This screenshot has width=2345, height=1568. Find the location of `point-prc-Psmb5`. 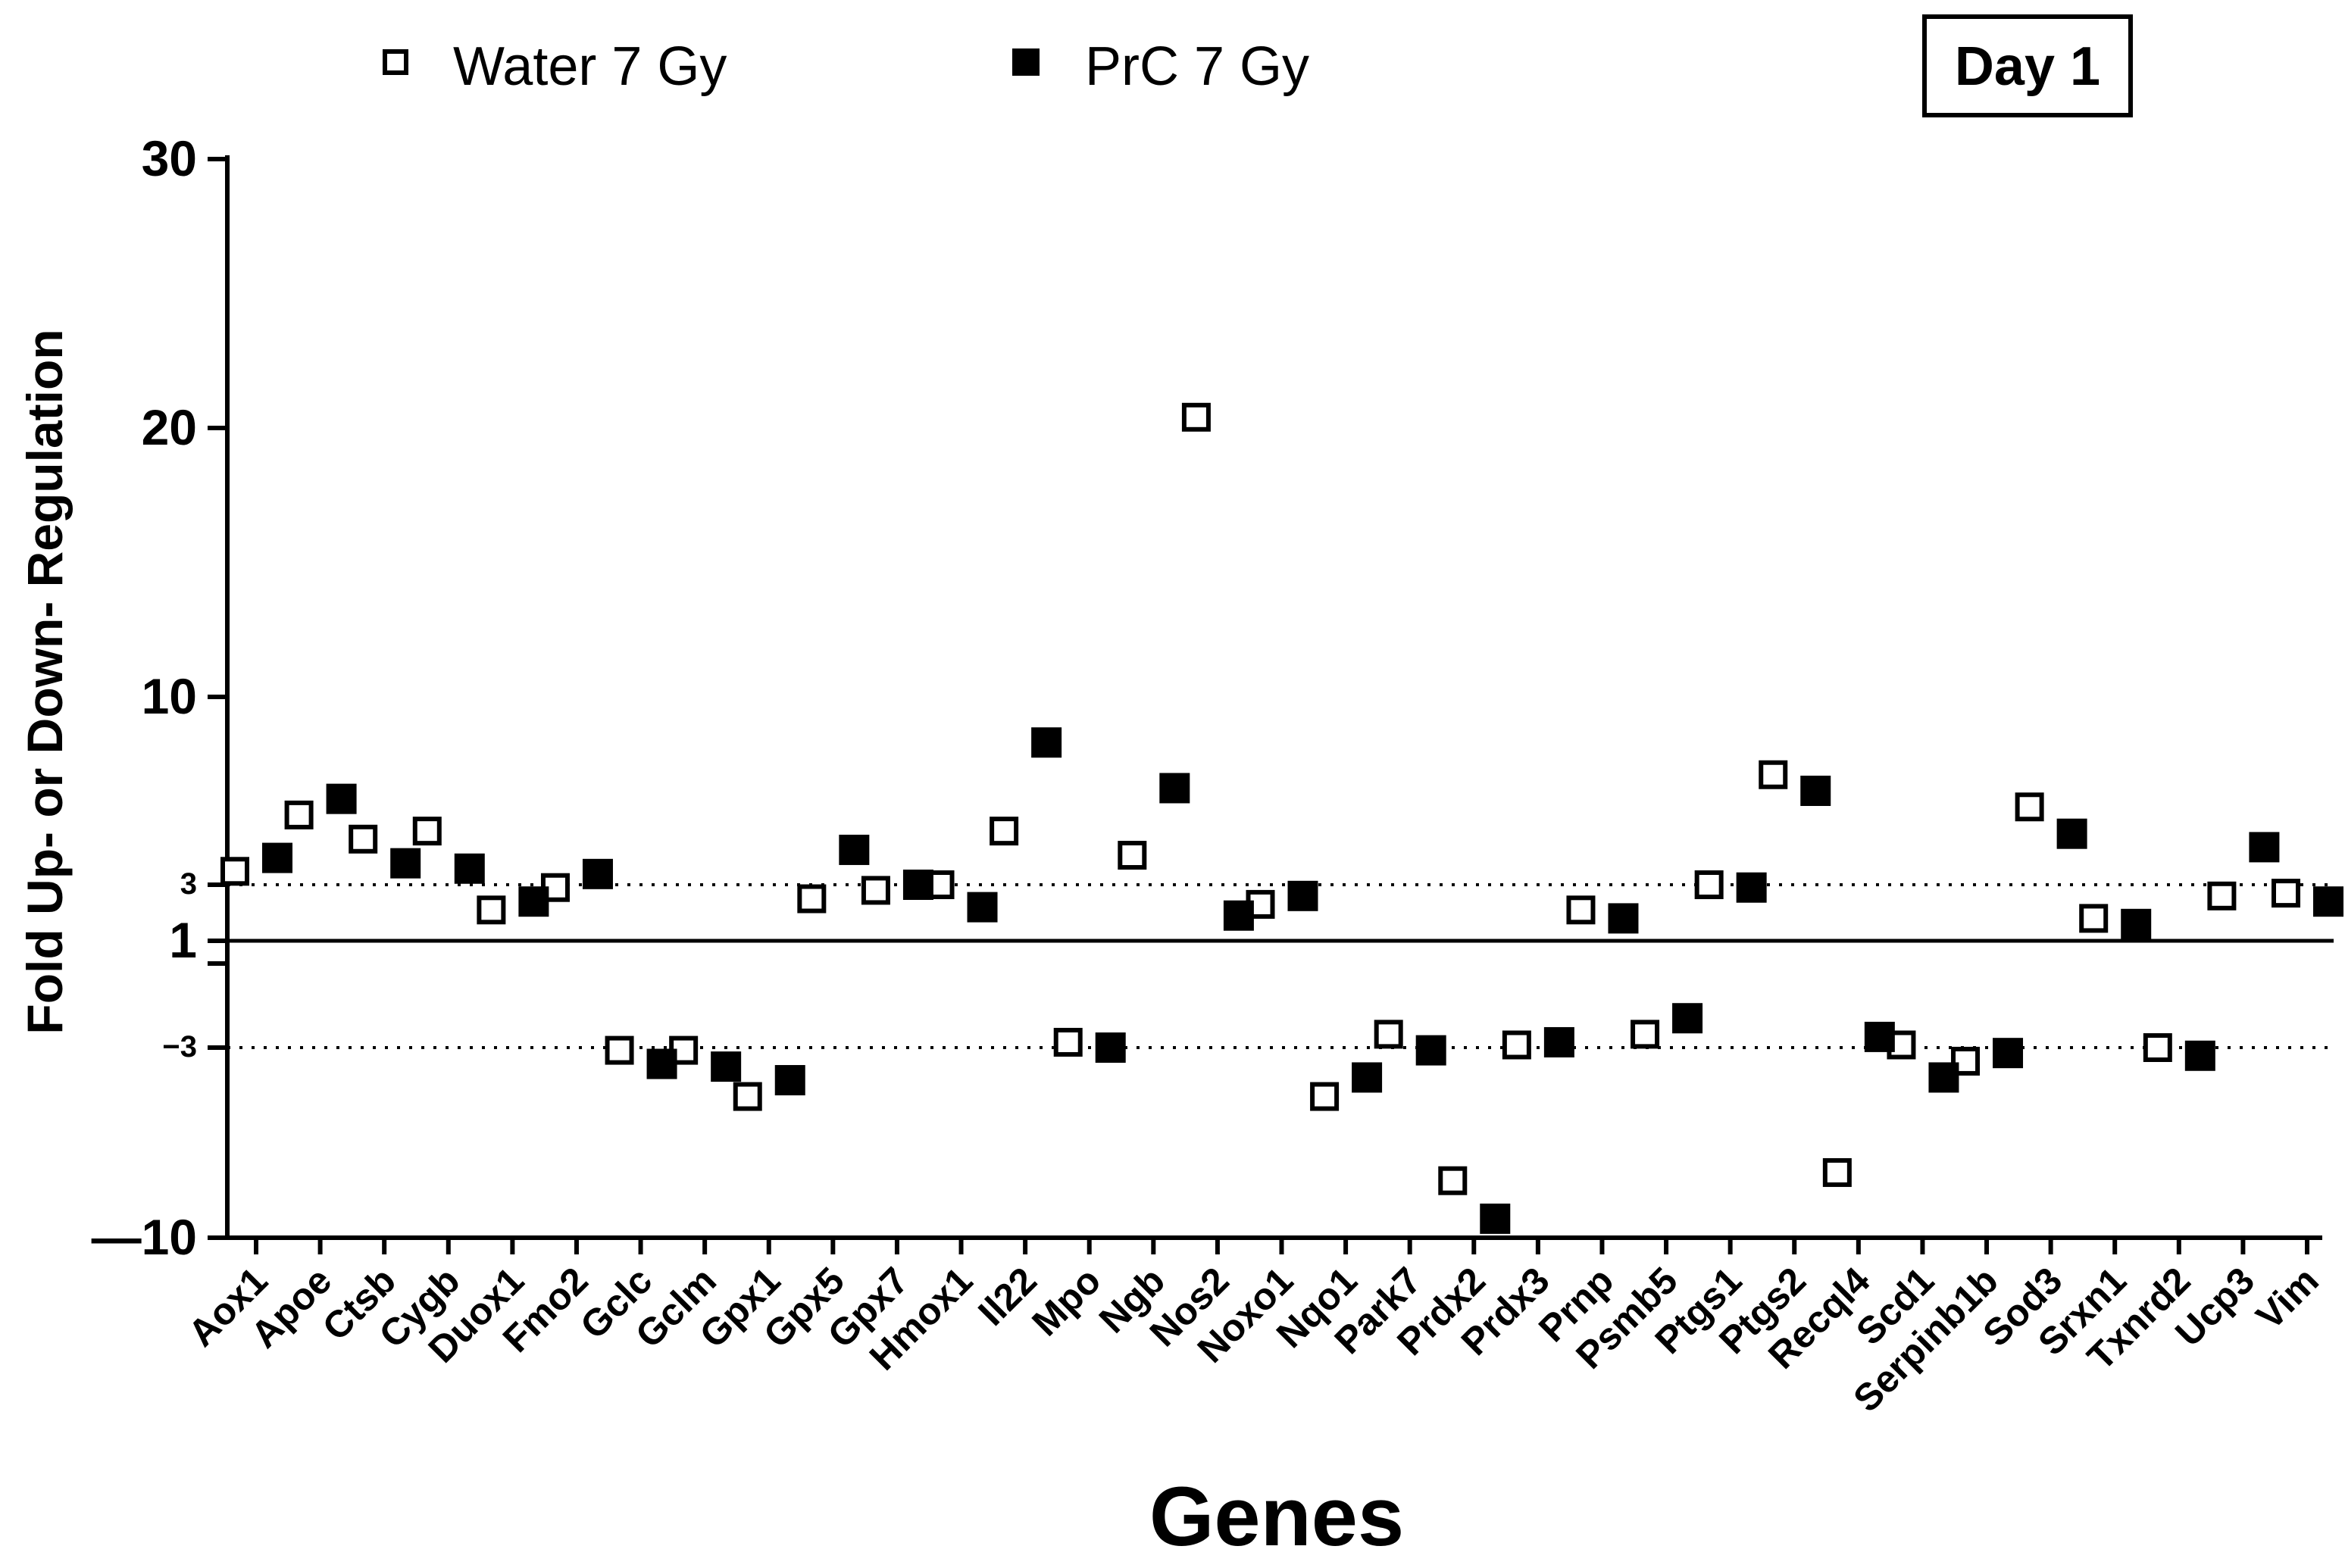

point-prc-Psmb5 is located at coordinates (1687, 1019).